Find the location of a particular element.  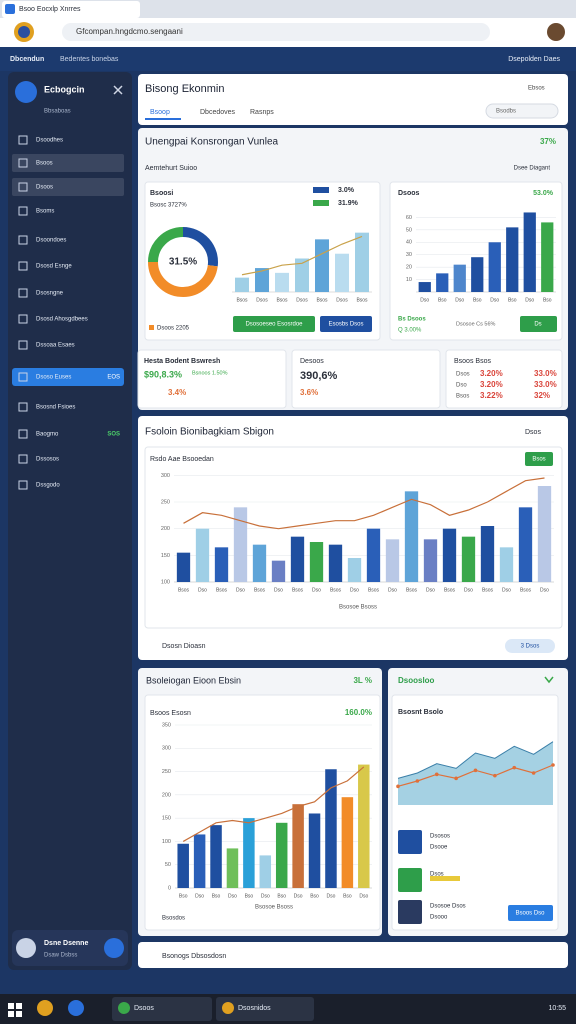

nav-item: Dssosos is located at coordinates (47, 460).